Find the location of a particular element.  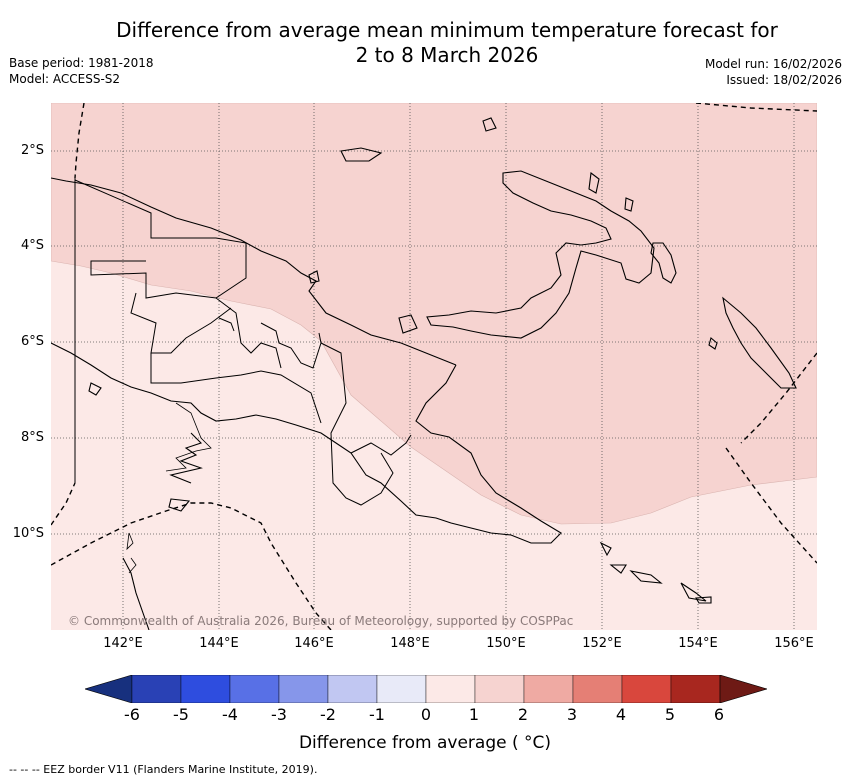

model-name: Model: ACCESS-S2 is located at coordinates (65, 79).